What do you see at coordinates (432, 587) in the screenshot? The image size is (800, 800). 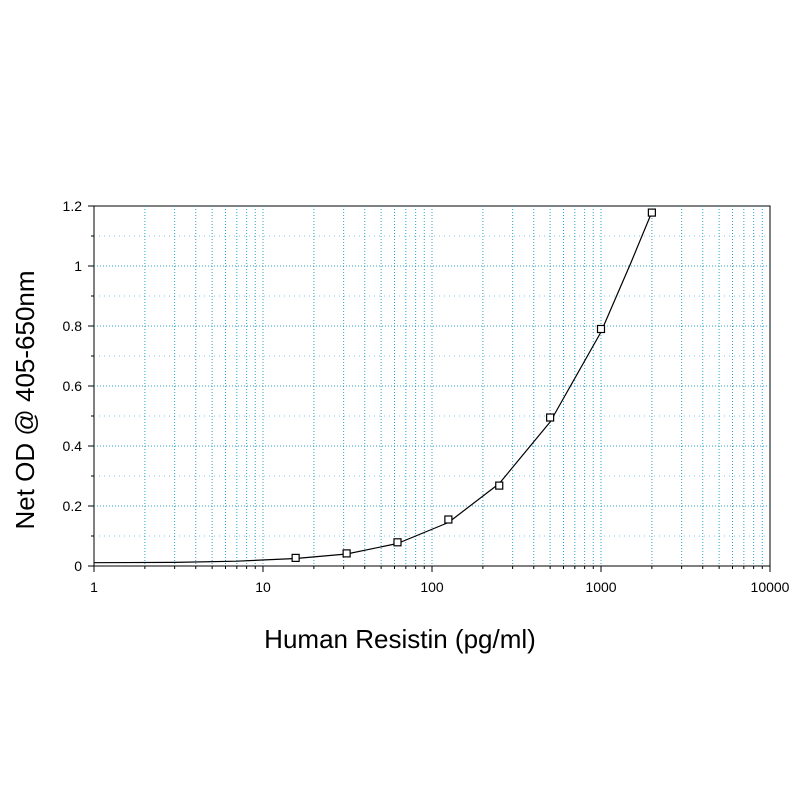 I see `x-tick-label: 100` at bounding box center [432, 587].